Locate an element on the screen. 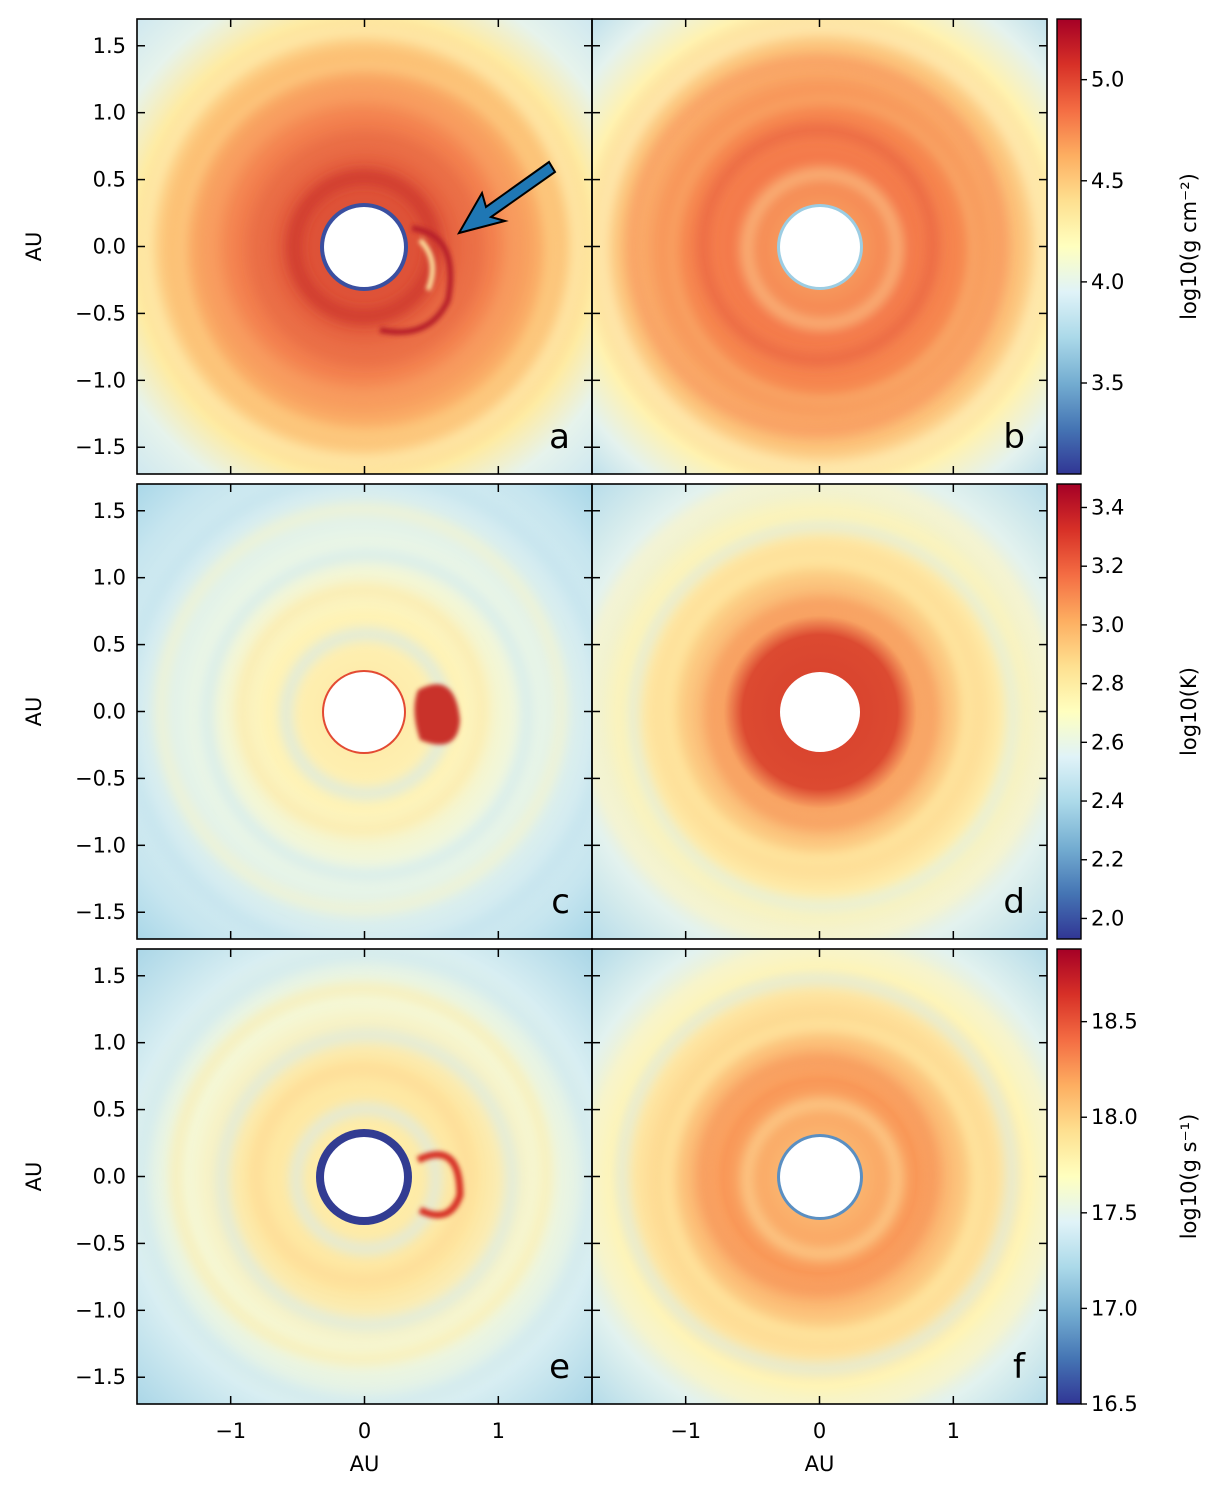 The height and width of the screenshot is (1502, 1219). clump-feature is located at coordinates (440, 1185).